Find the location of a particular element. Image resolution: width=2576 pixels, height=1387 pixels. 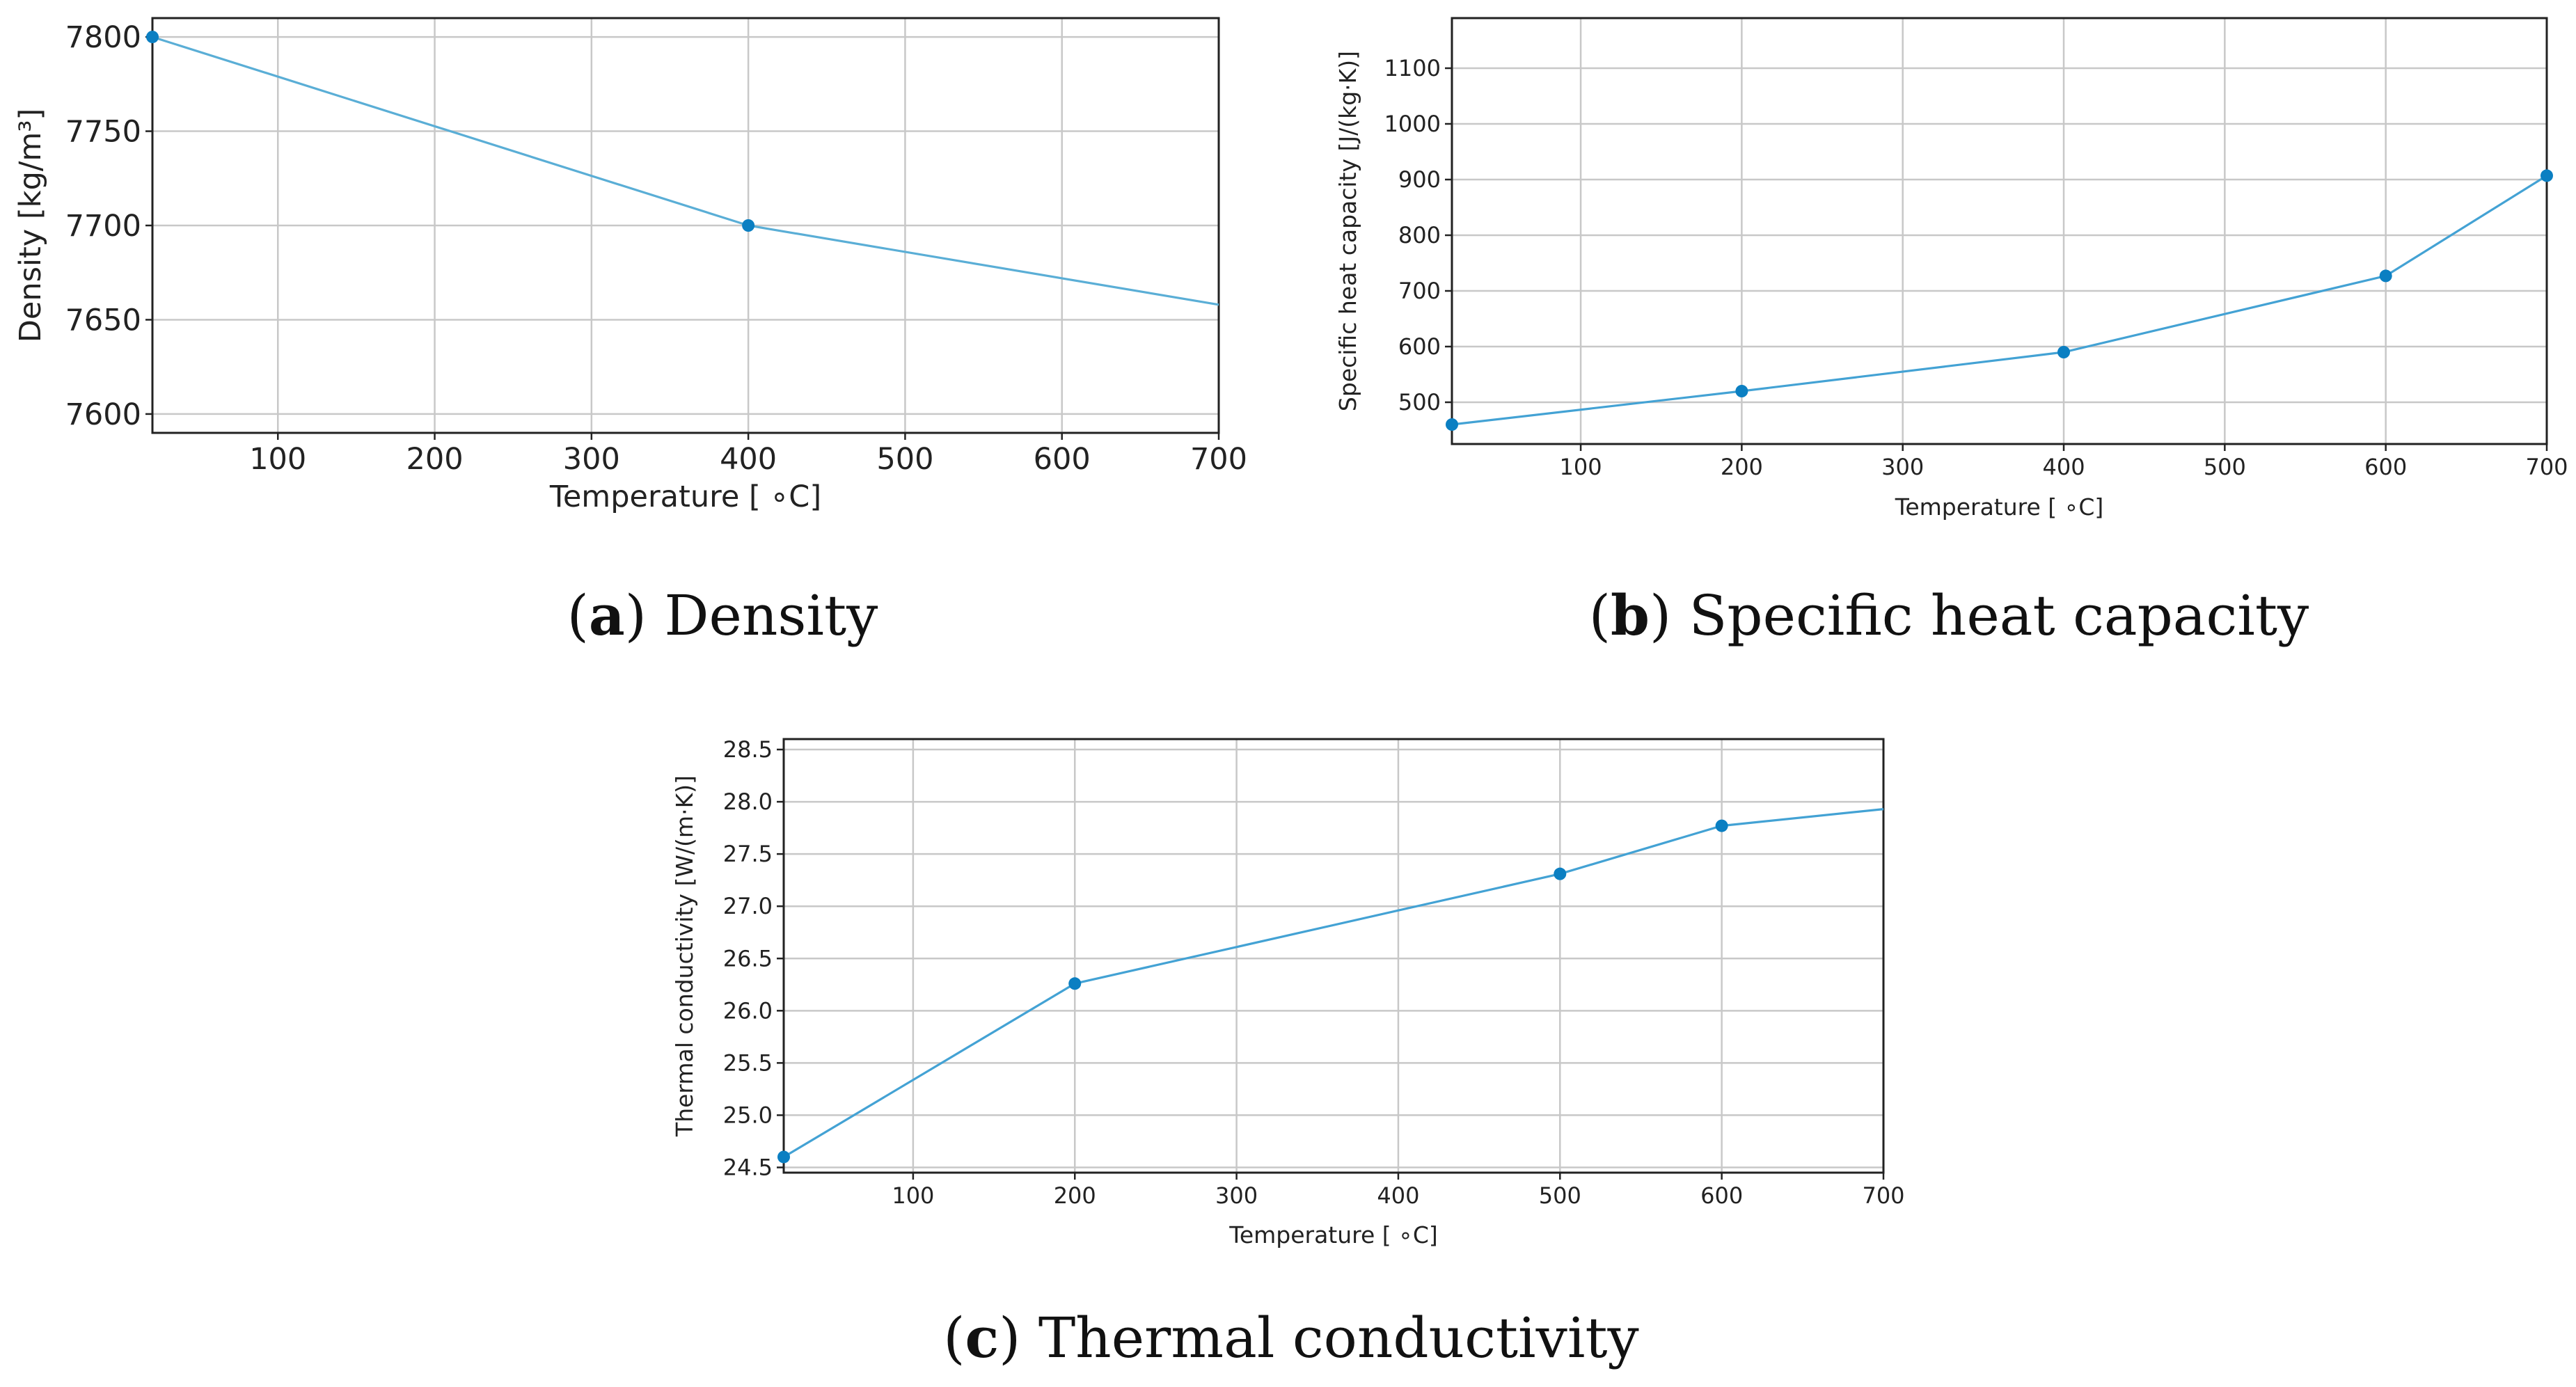

specific-heat-x-tick-label: 600 is located at coordinates (2385, 467).